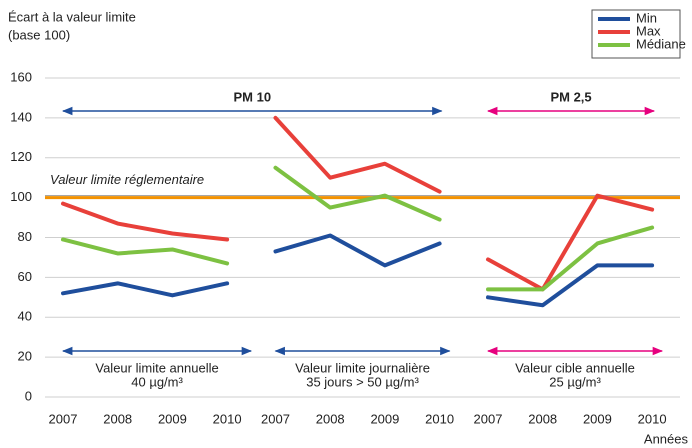 The width and height of the screenshot is (692, 448). I want to click on chart-subtitle: (base 100), so click(39, 34).